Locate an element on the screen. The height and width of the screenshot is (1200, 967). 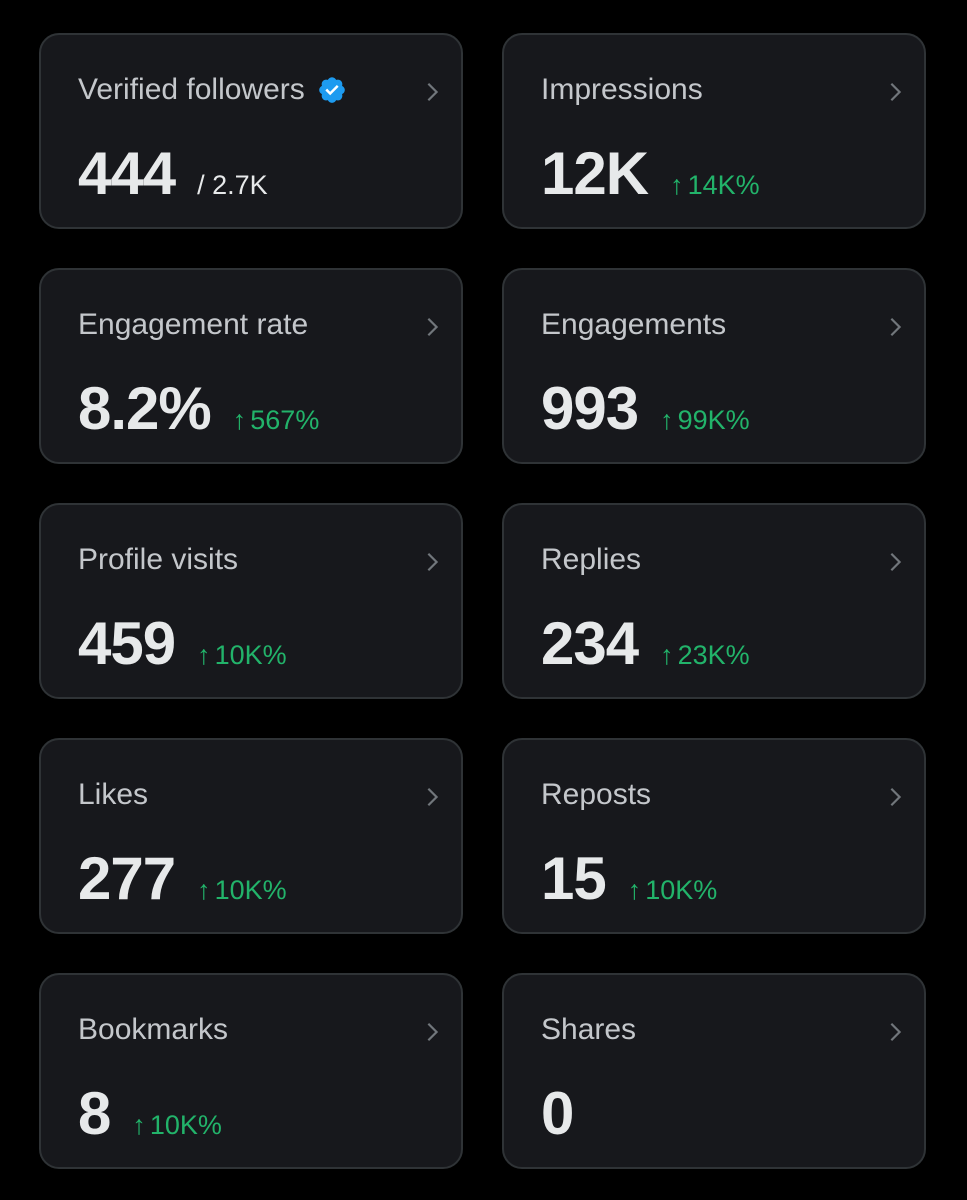
card-delta: ↑ 23K% is located at coordinates (705, 655).